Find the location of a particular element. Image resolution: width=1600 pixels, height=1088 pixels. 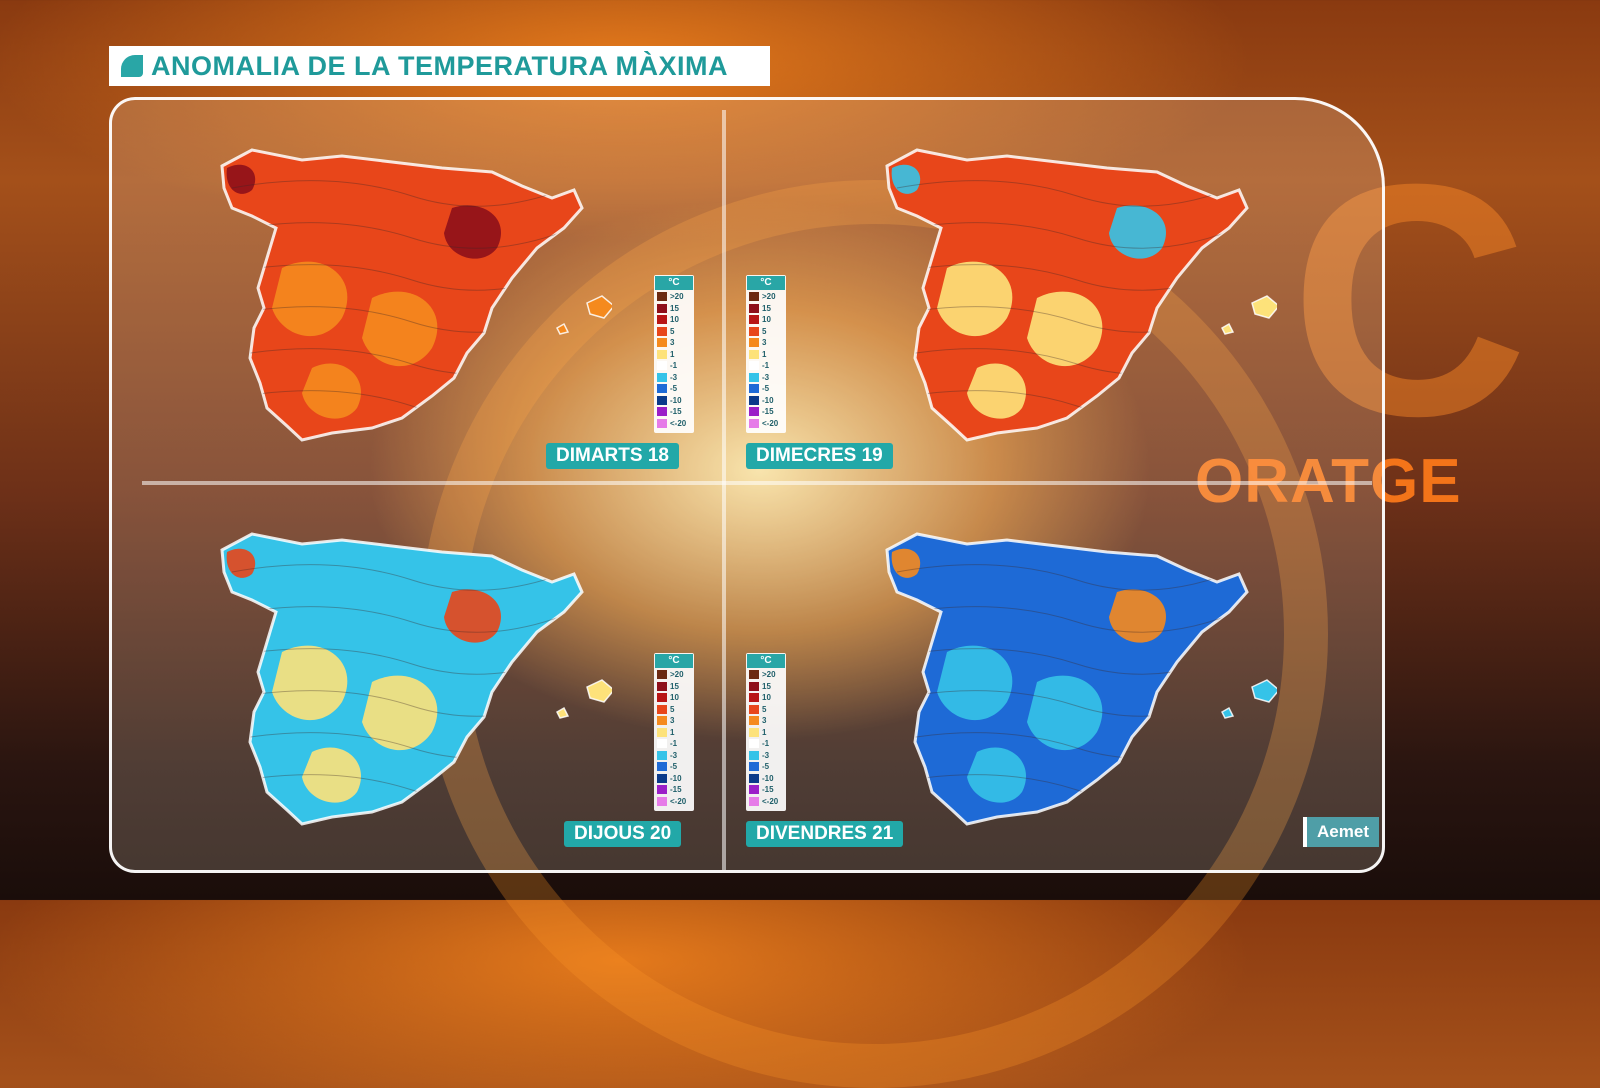

legend-dimecres-19: °C >20 15 10 5 3 1 -1 -3 -5 -10 -15 <-20 is located at coordinates (766, 354).